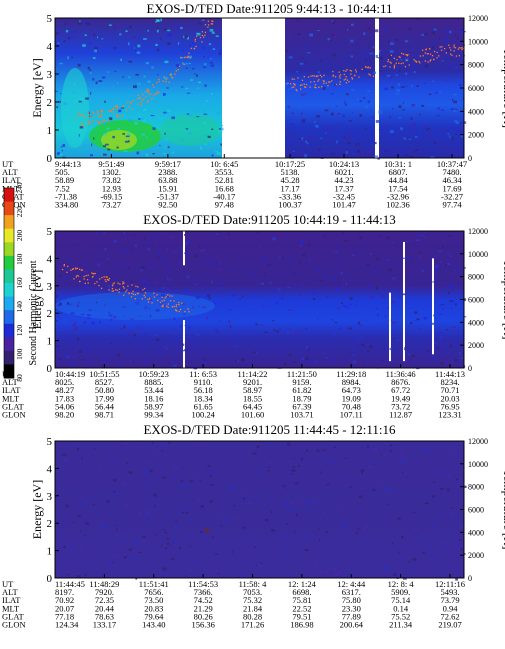  I want to click on table-cell: 23.30, so click(351, 608).